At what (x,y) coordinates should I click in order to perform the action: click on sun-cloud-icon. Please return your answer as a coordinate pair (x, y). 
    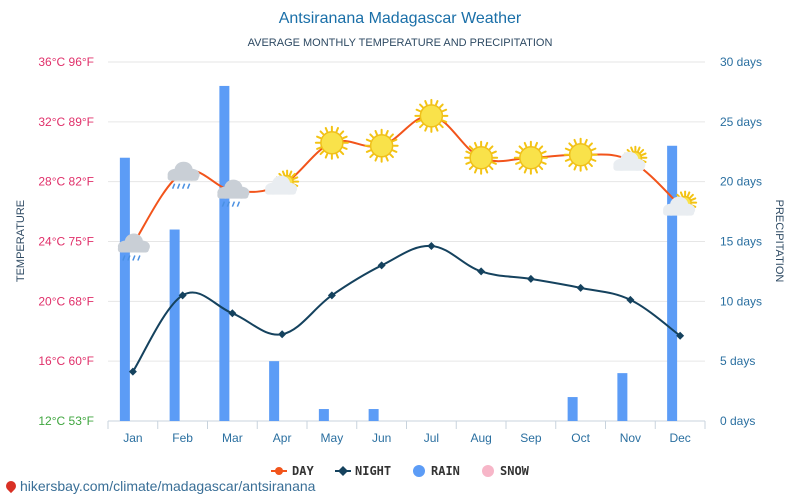
    Looking at the image, I should click on (680, 203).